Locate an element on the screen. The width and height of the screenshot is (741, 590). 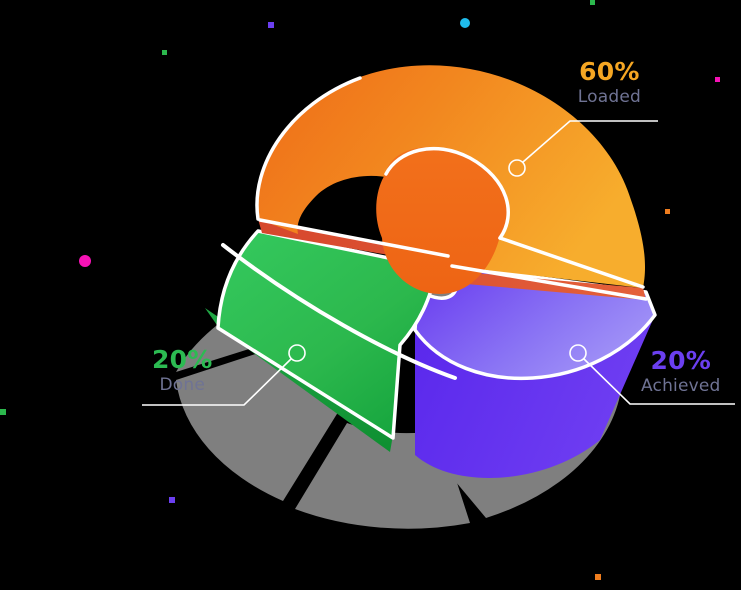
callout-done-line is located at coordinates (217, 382).